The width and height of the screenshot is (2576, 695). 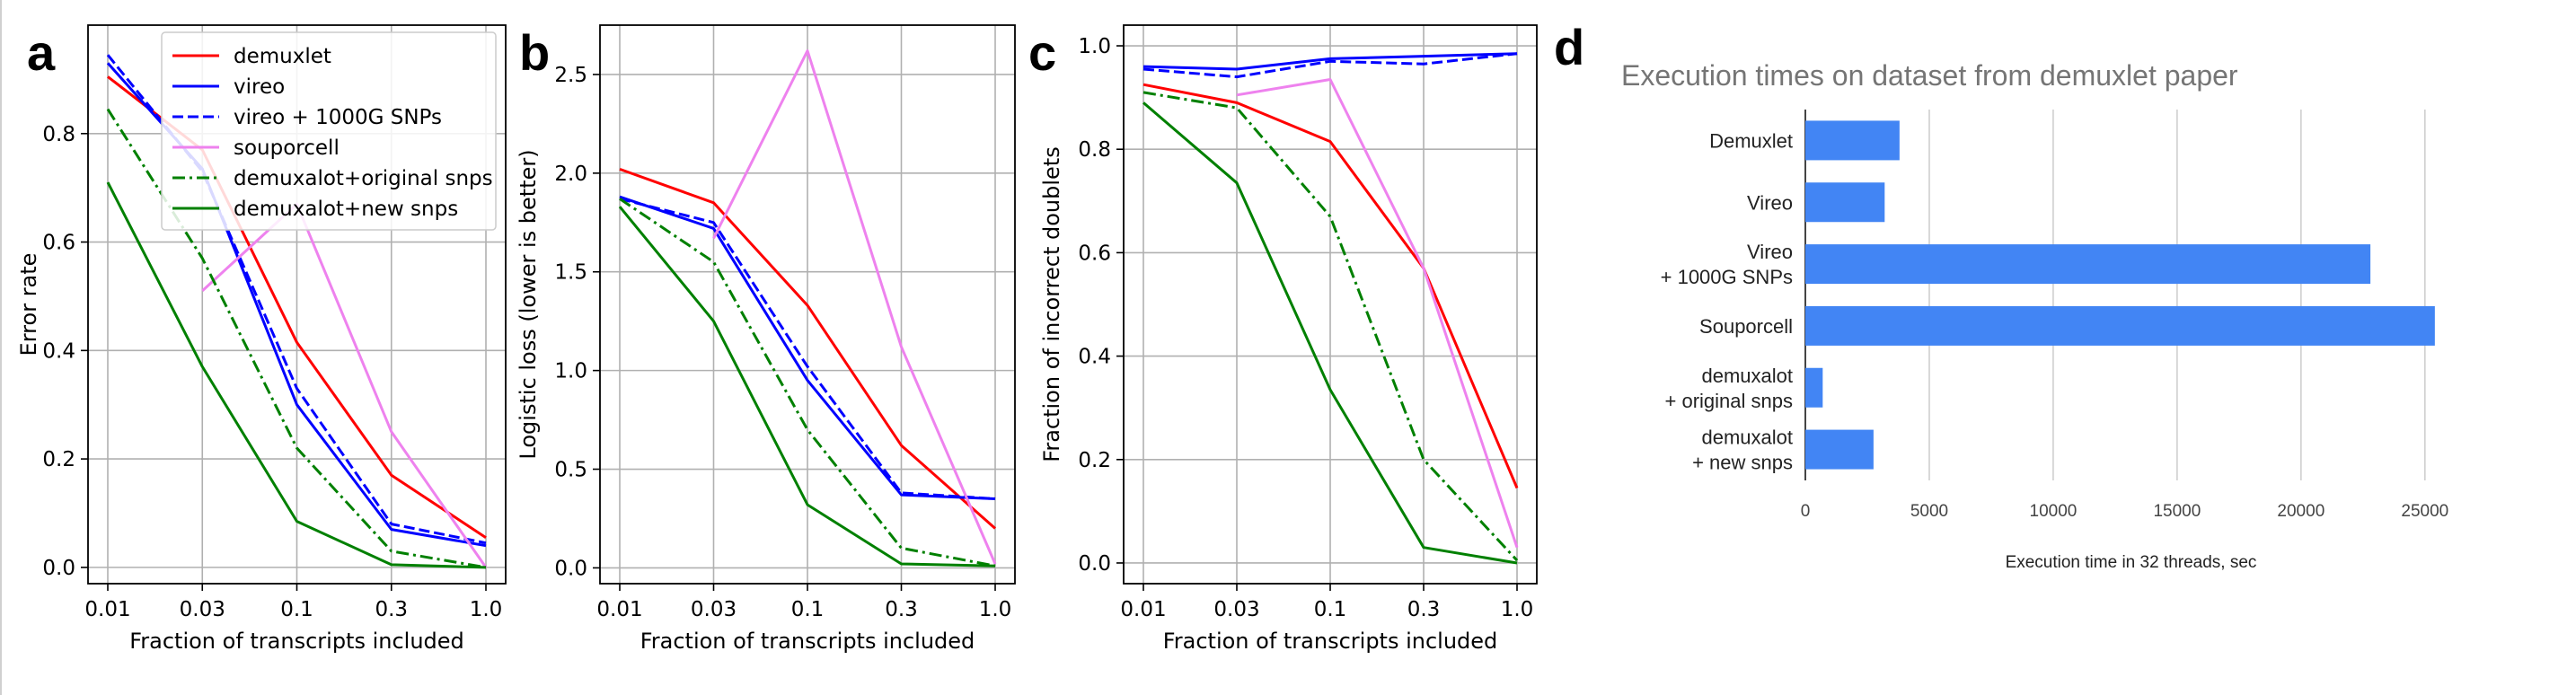 I want to click on legend-entry: demuxalot+new snps, so click(x=346, y=209).